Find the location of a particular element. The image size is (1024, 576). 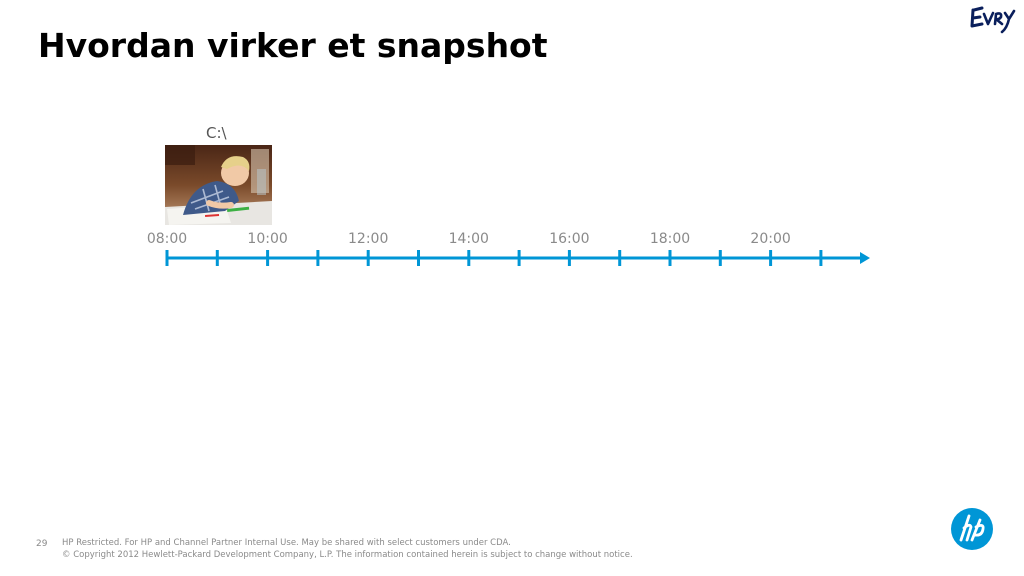

drive-label: C:\ is located at coordinates (216, 133).